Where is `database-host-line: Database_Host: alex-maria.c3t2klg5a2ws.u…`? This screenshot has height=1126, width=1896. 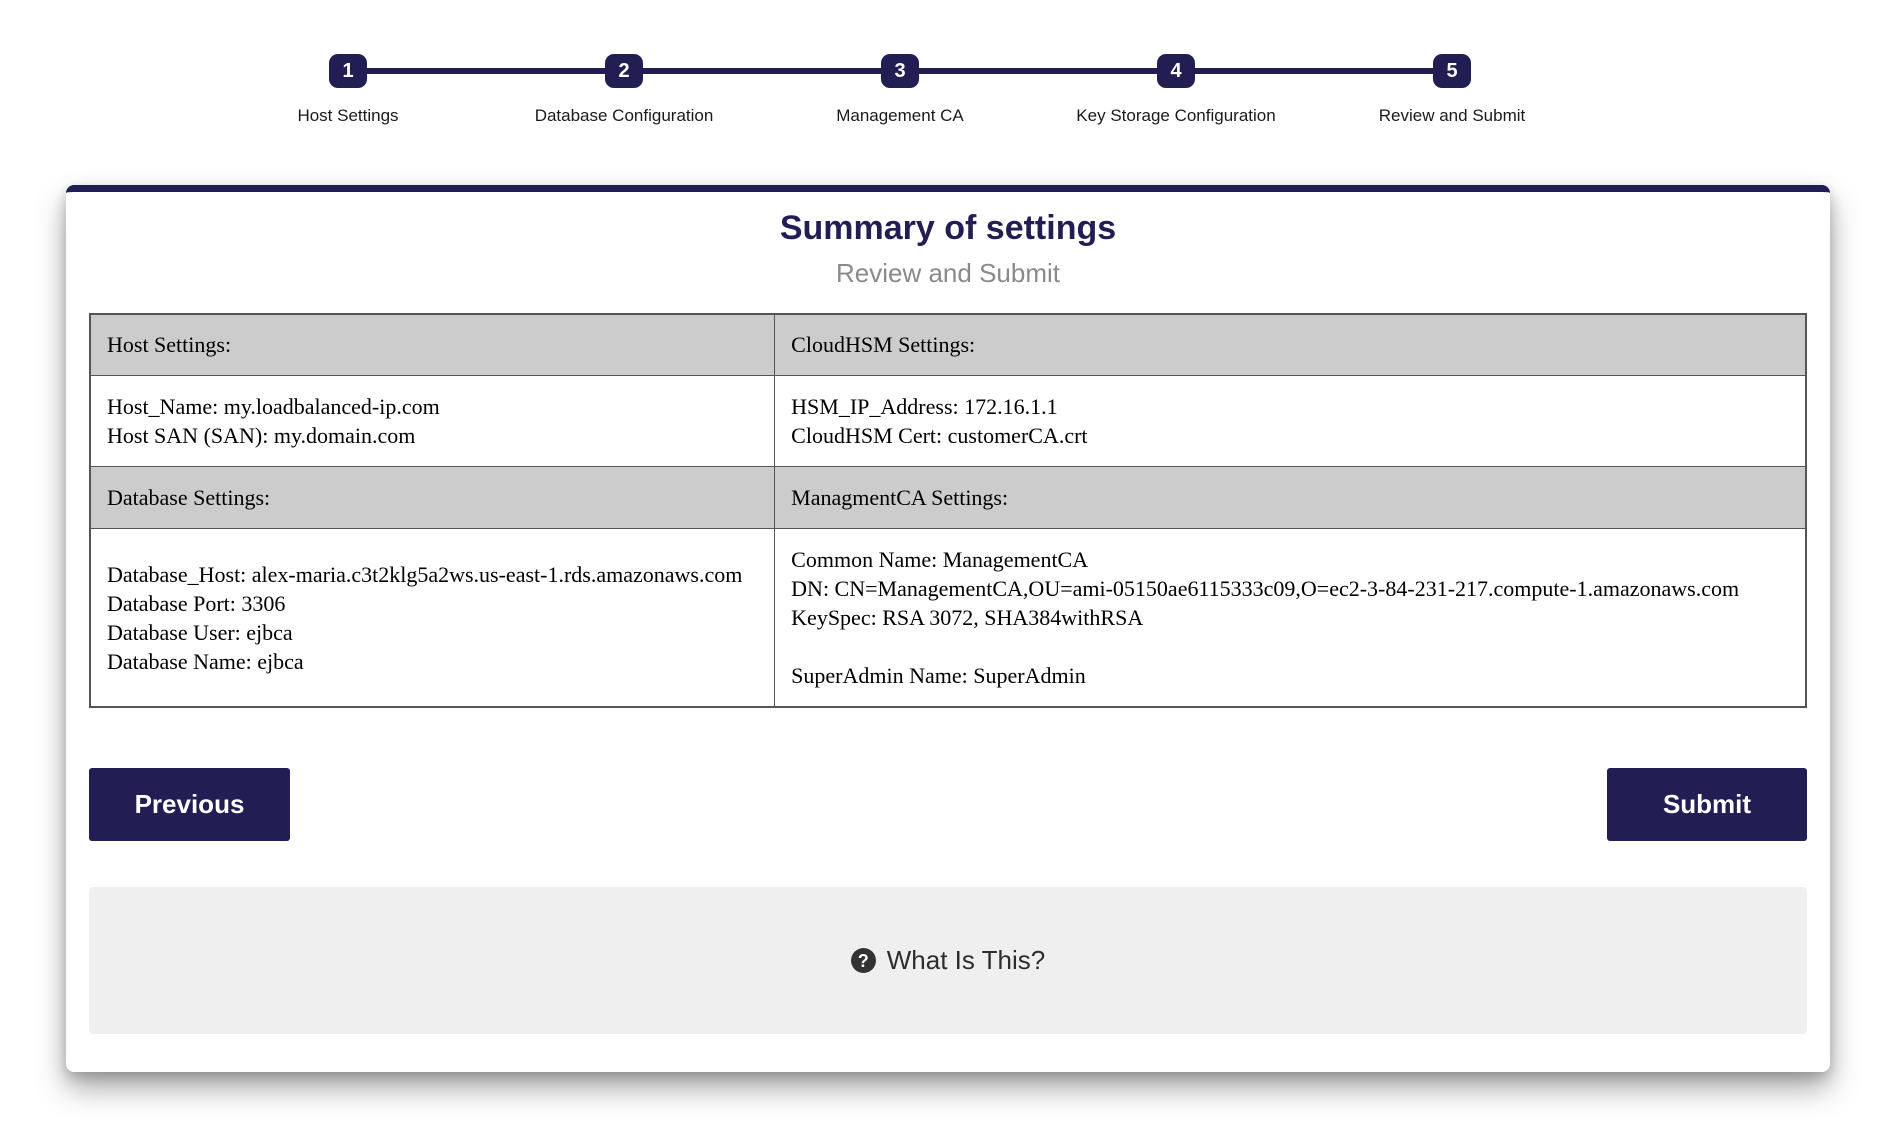
database-host-line: Database_Host: alex-maria.c3t2klg5a2ws.u… is located at coordinates (425, 574).